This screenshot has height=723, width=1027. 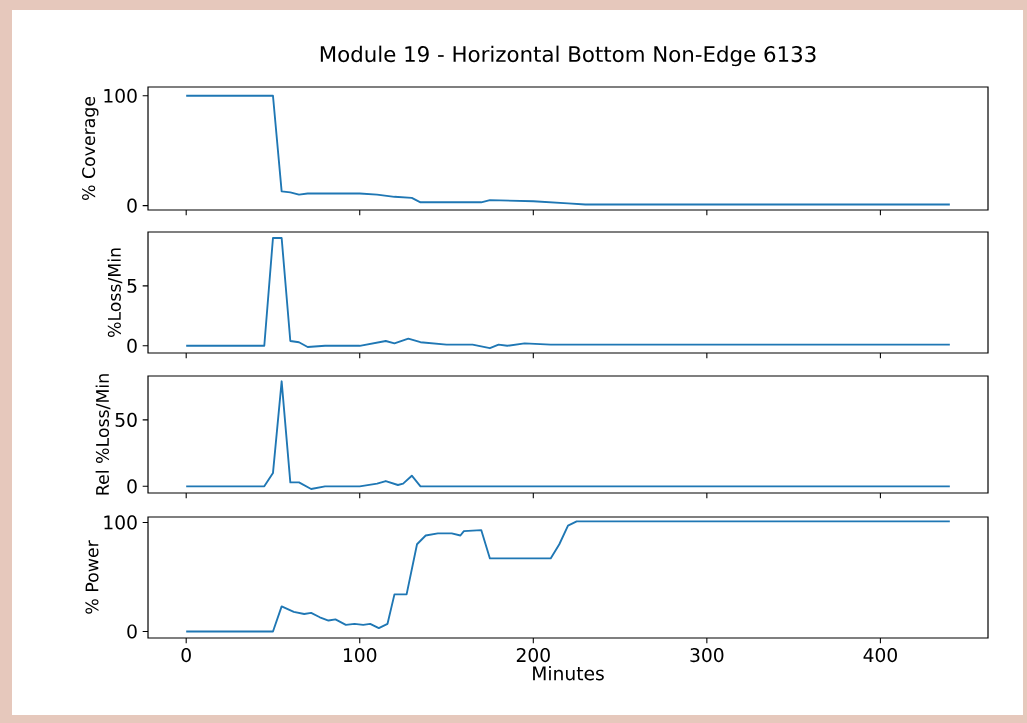 I want to click on y-axis-title: % Coverage, so click(x=90, y=148).